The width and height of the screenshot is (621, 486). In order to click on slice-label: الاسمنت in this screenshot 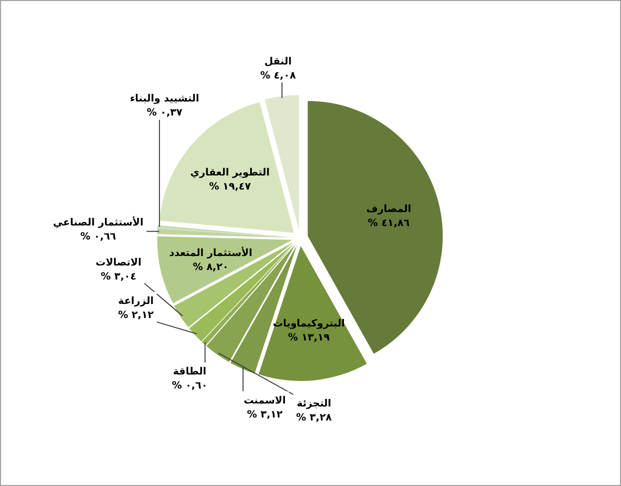, I will do `click(265, 400)`.